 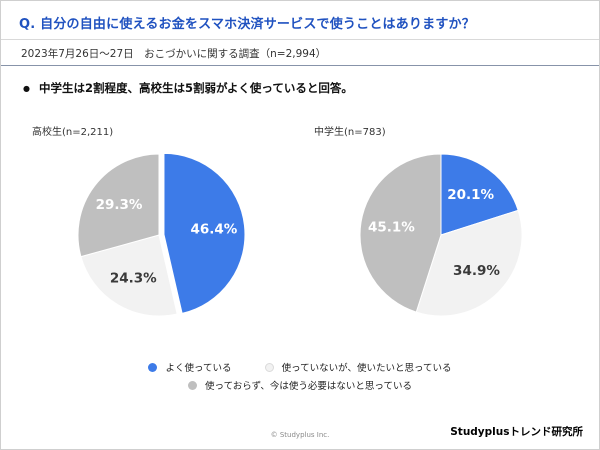 I want to click on pie-highschool: 46.4% 24.3% 29.3%, so click(x=161, y=234).